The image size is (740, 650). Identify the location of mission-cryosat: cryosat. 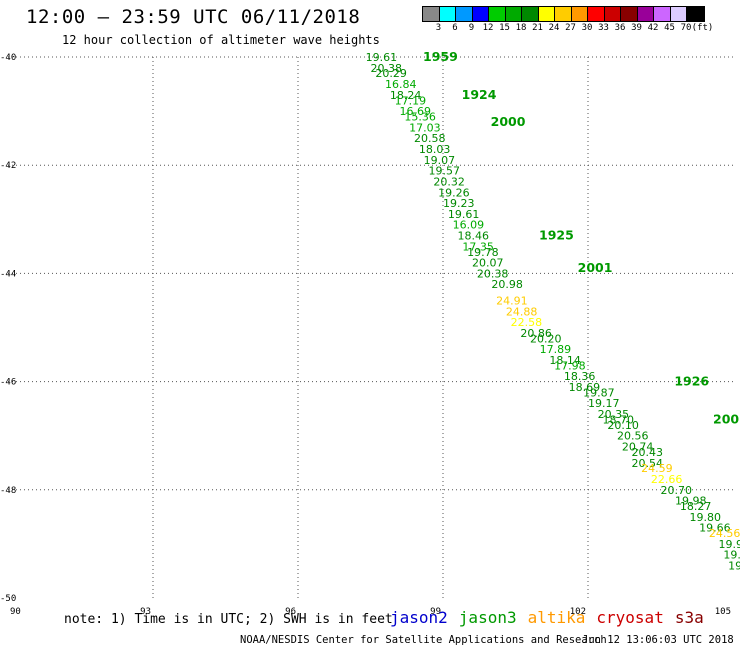
(630, 617).